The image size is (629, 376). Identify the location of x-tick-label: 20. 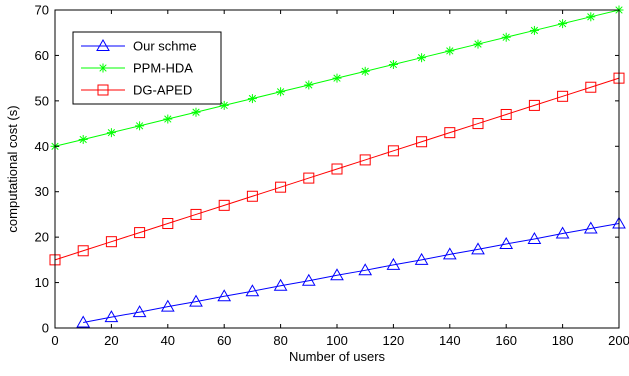
(111, 340).